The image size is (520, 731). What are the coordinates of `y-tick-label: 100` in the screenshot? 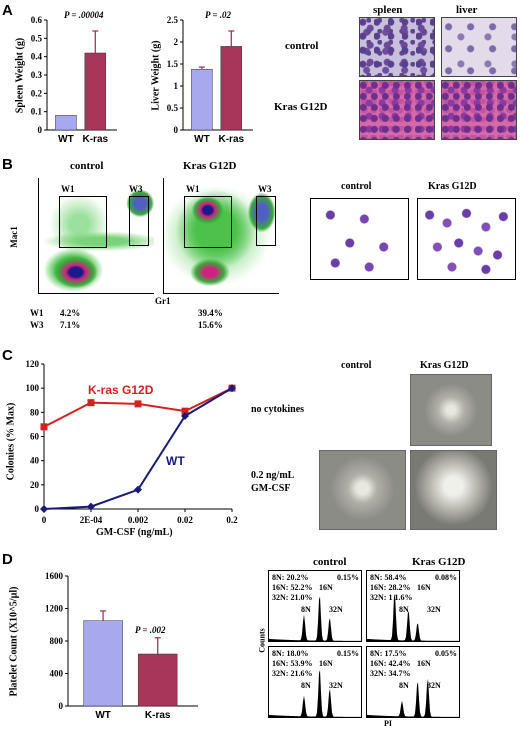 It's located at (33, 388).